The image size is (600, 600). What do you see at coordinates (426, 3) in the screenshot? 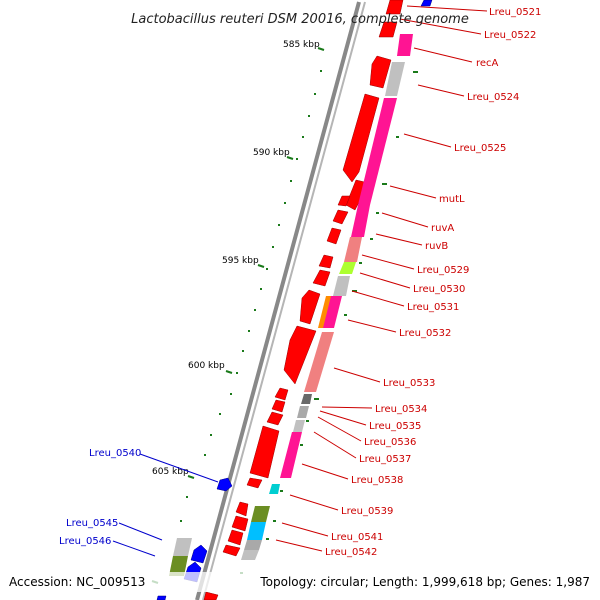
I see `gene-lreu0520` at bounding box center [426, 3].